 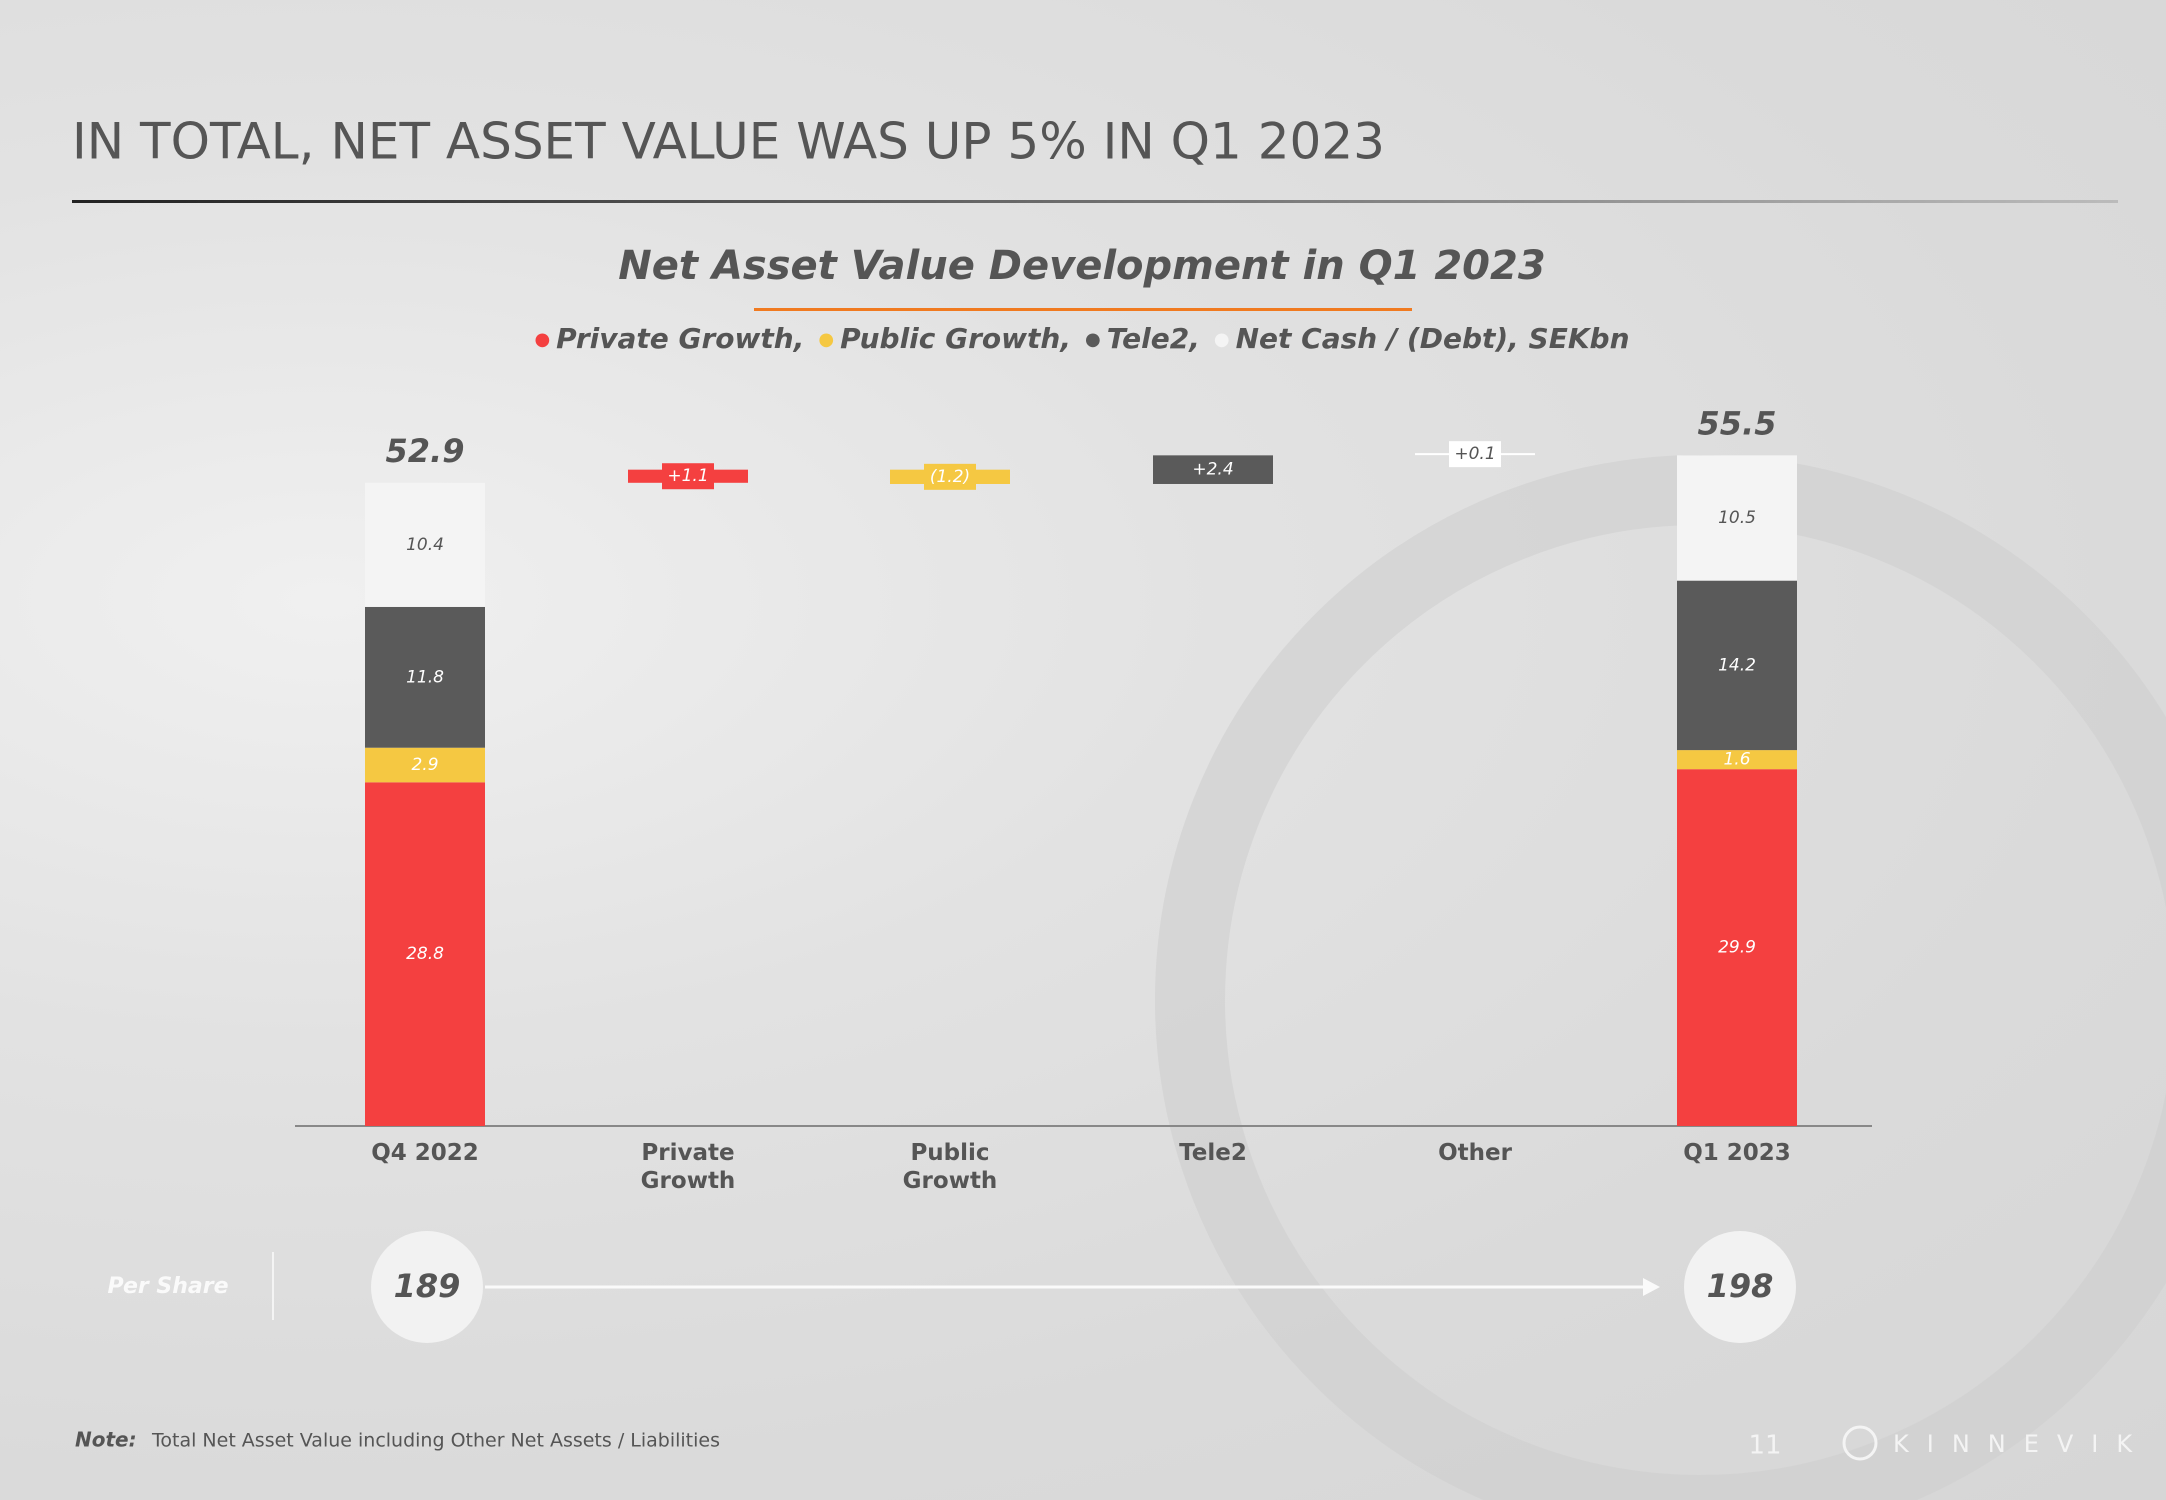 I want to click on legend-label: Net Cash / (Debt), SEKbn, so click(x=1433, y=338).